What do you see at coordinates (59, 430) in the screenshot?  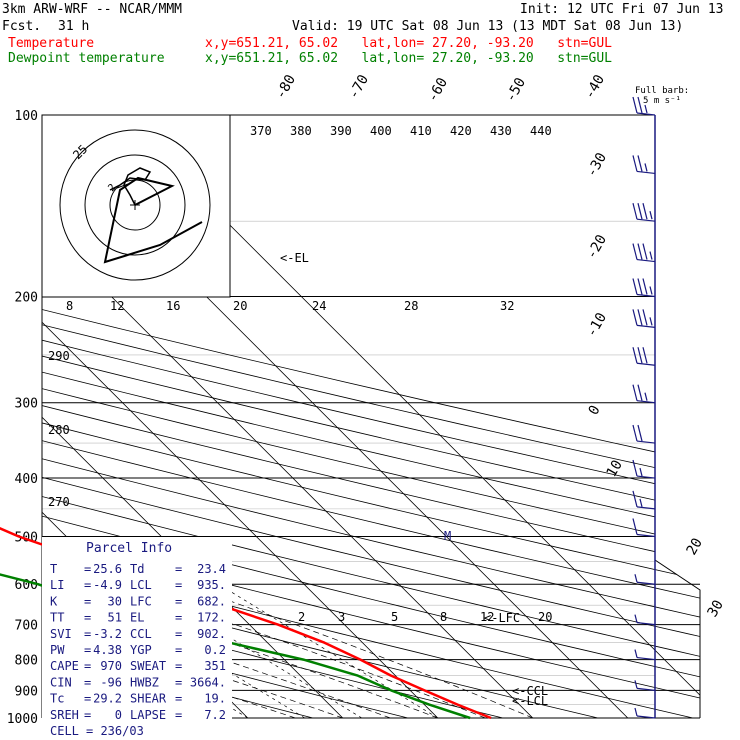 I see `theta-low-label-280: 280` at bounding box center [59, 430].